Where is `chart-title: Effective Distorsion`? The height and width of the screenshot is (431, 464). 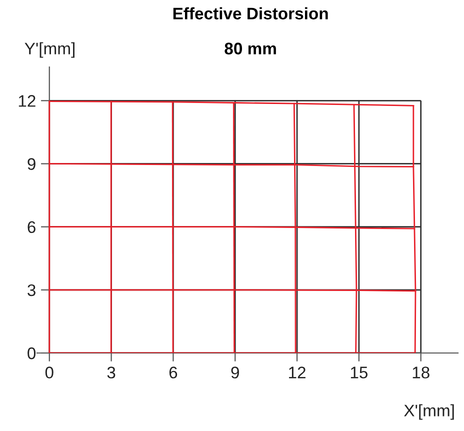
chart-title: Effective Distorsion is located at coordinates (250, 13).